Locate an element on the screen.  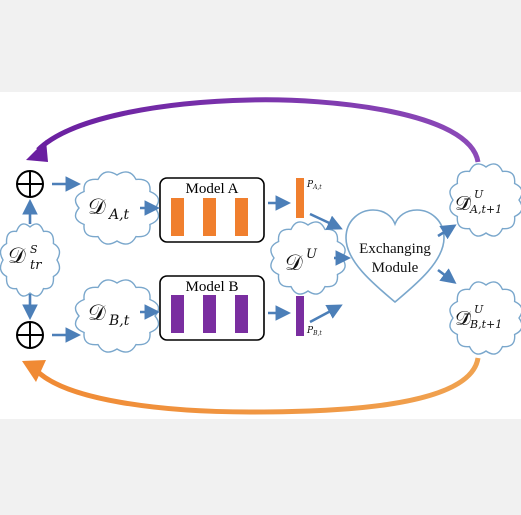
cloud-d-a-t1 is located at coordinates (485, 200).